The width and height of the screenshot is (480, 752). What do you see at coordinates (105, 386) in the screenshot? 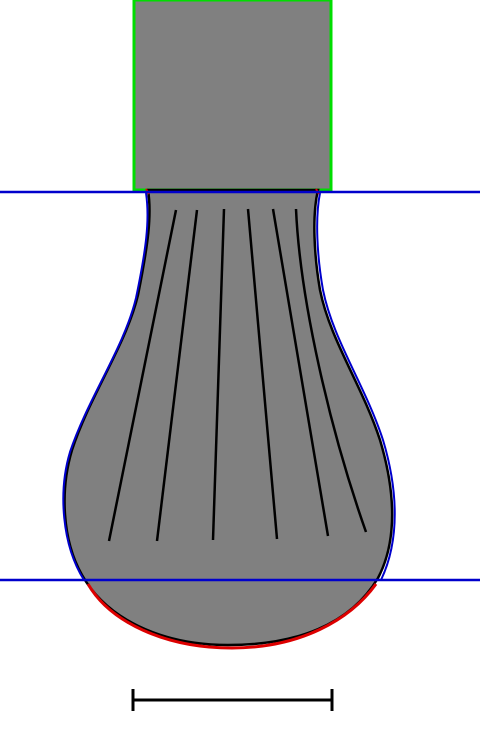
I see `fitted-profile-left` at bounding box center [105, 386].